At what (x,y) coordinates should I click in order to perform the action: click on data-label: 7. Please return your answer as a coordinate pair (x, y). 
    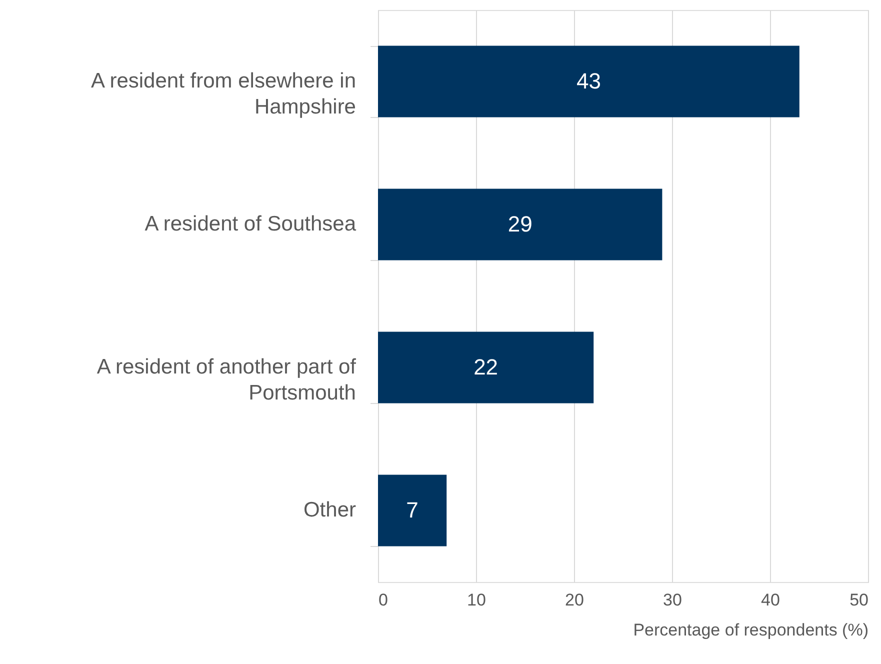
    Looking at the image, I should click on (412, 510).